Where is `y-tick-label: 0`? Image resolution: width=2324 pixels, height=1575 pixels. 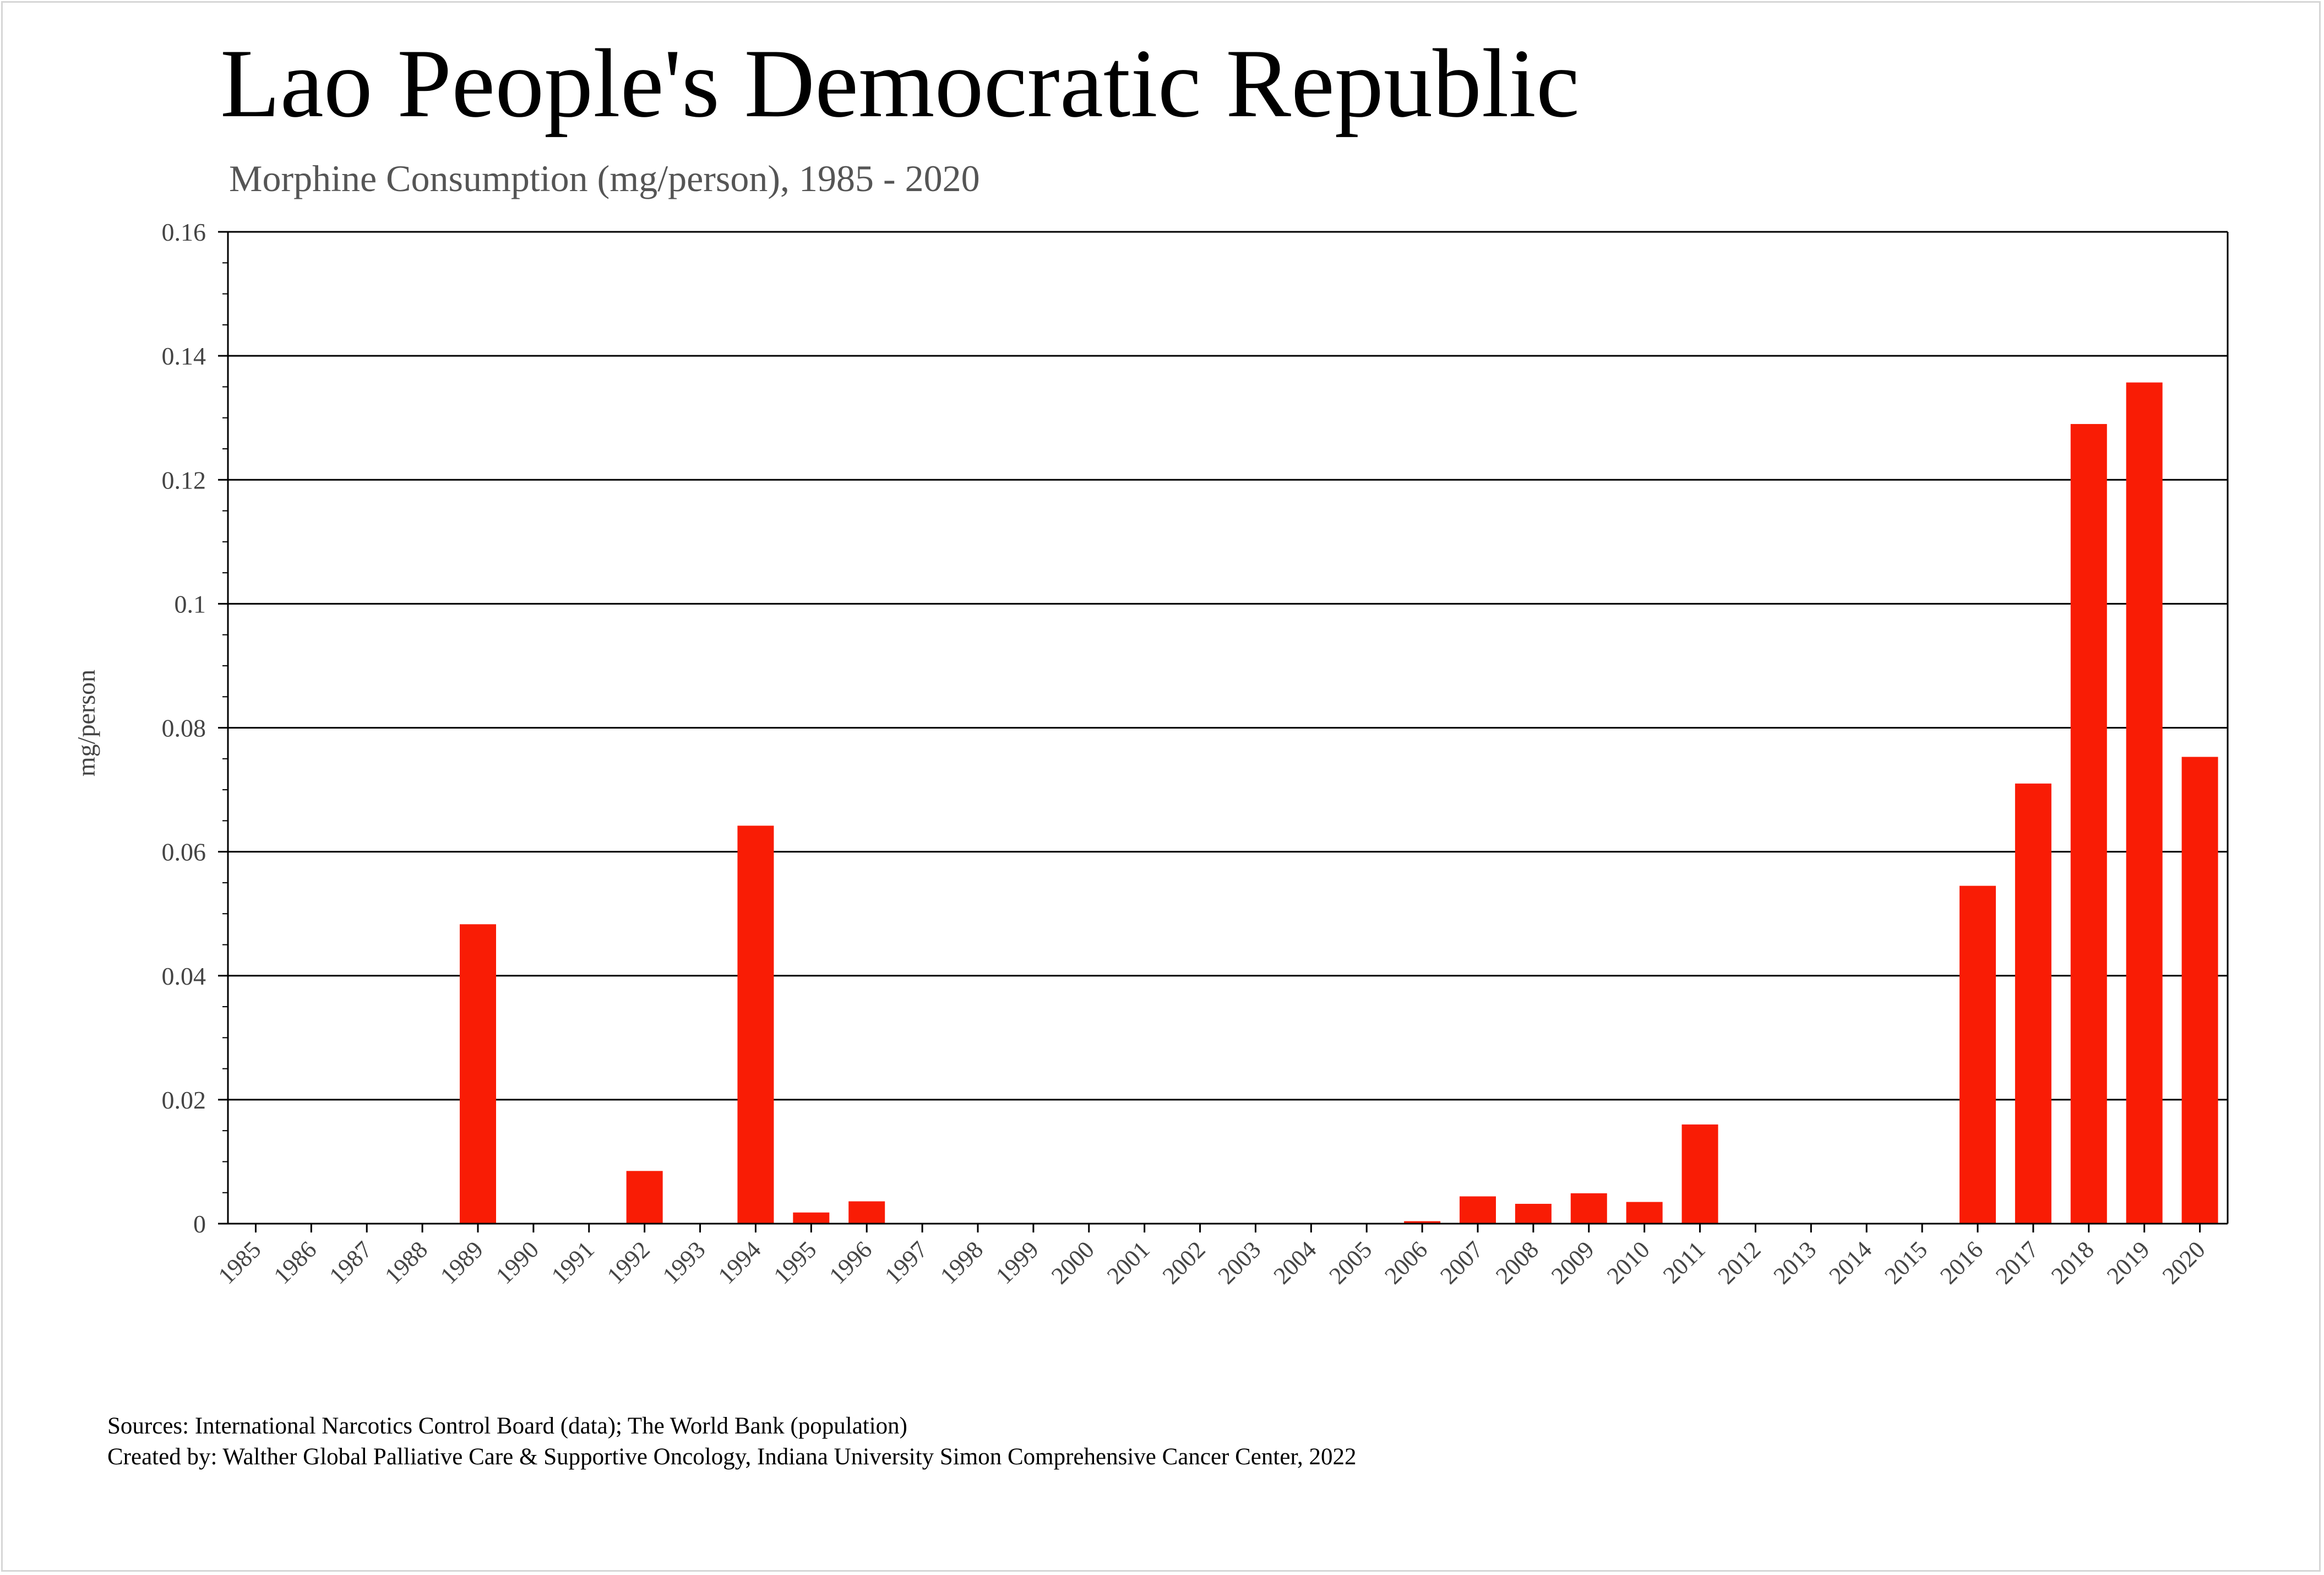
y-tick-label: 0 is located at coordinates (199, 1224).